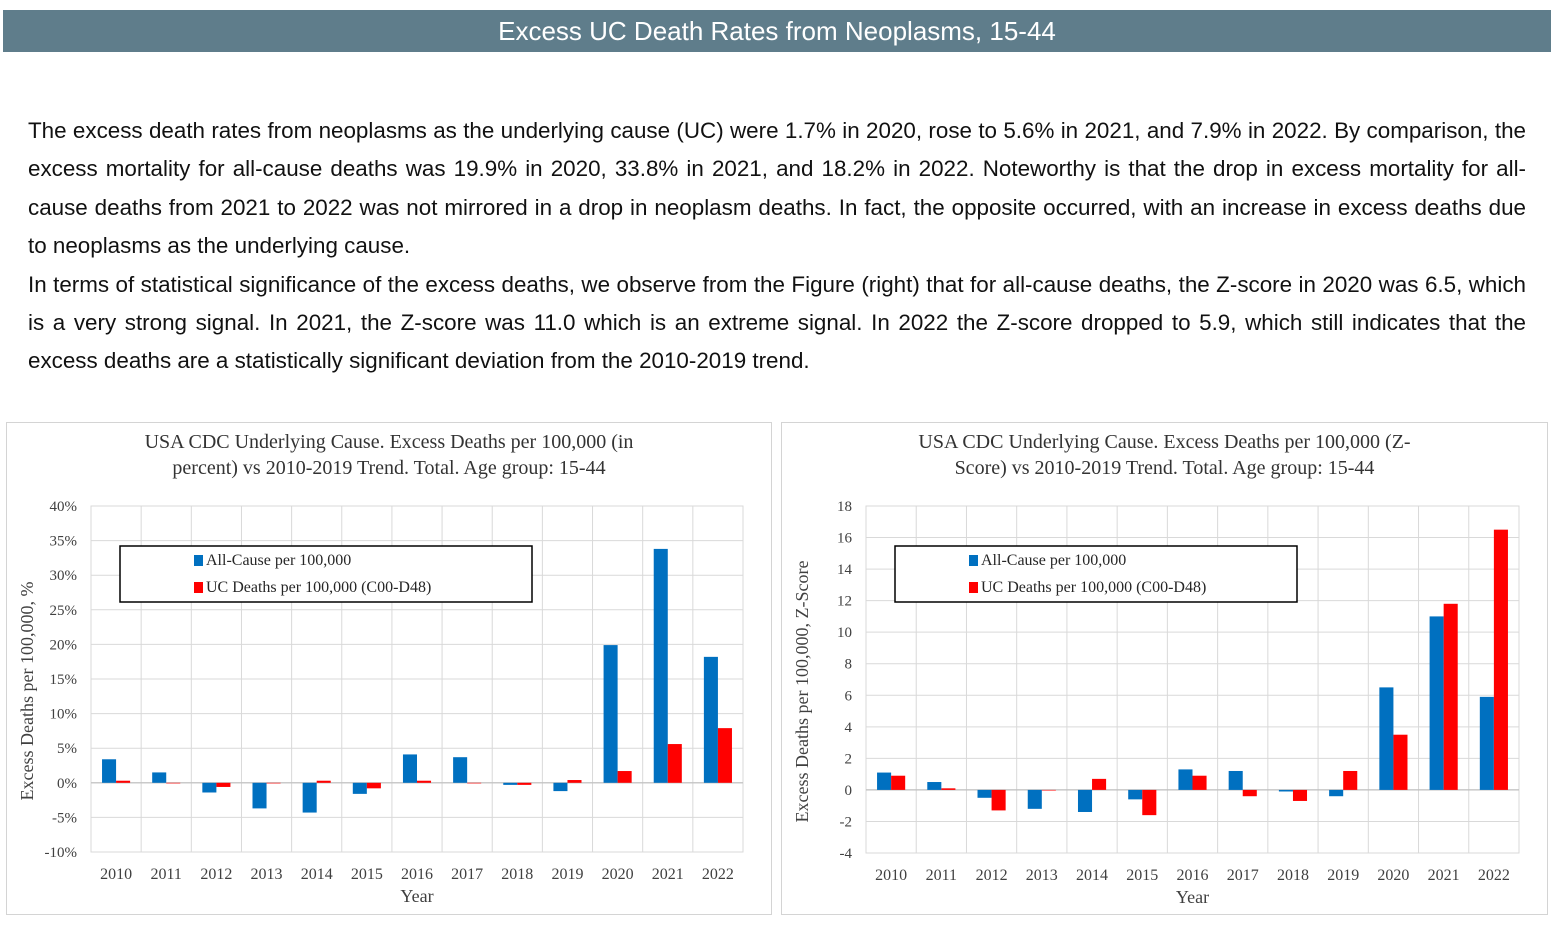 This screenshot has height=946, width=1555. I want to click on y-tick-label: 4, so click(849, 728).